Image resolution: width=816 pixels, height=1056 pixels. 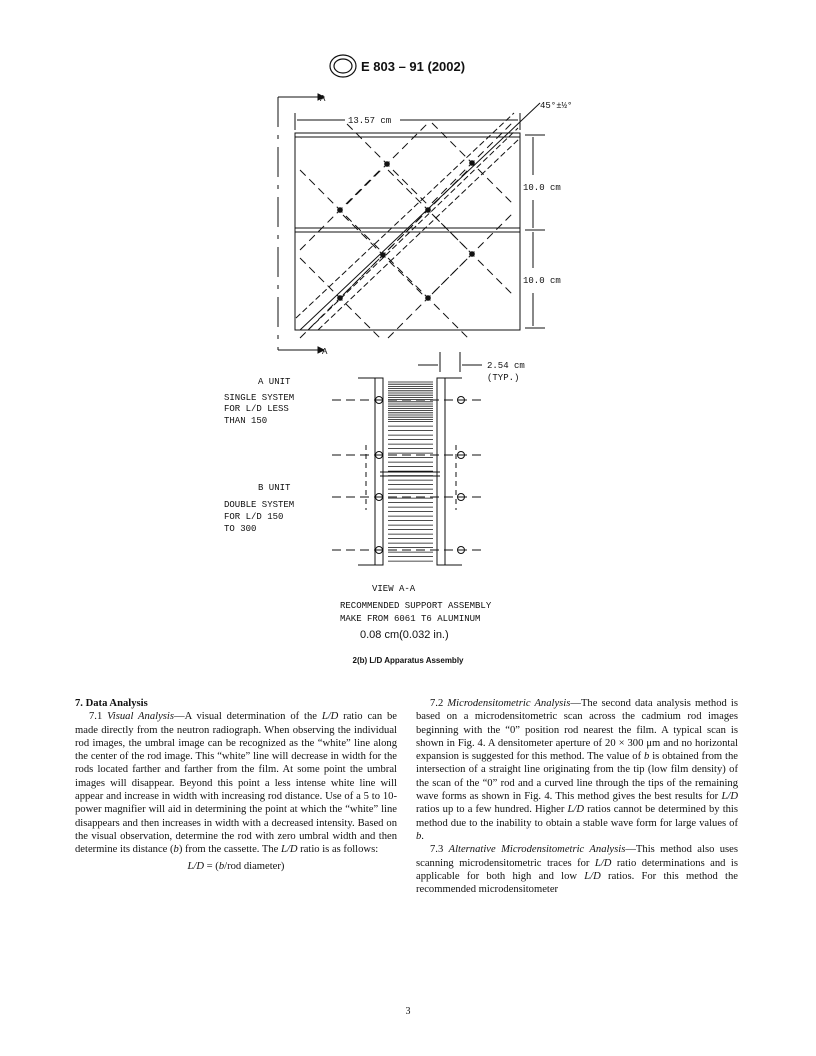 I want to click on unit-note: THAN 150, so click(x=245, y=421).